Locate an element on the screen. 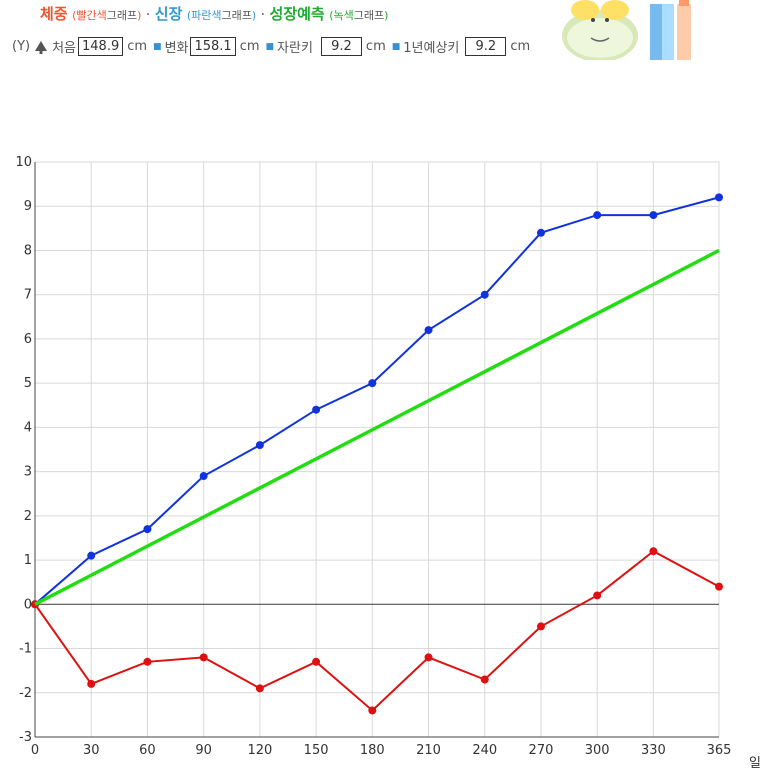 This screenshot has height=776, width=773. x-tick-label: 90 is located at coordinates (203, 750).